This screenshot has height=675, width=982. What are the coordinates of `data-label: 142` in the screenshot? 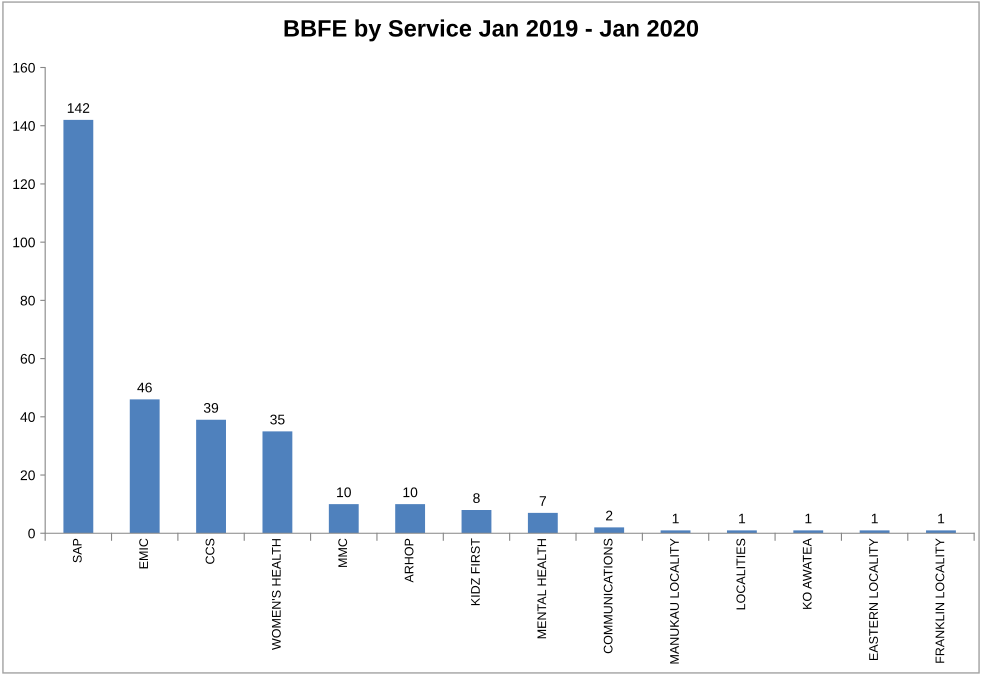 It's located at (79, 108).